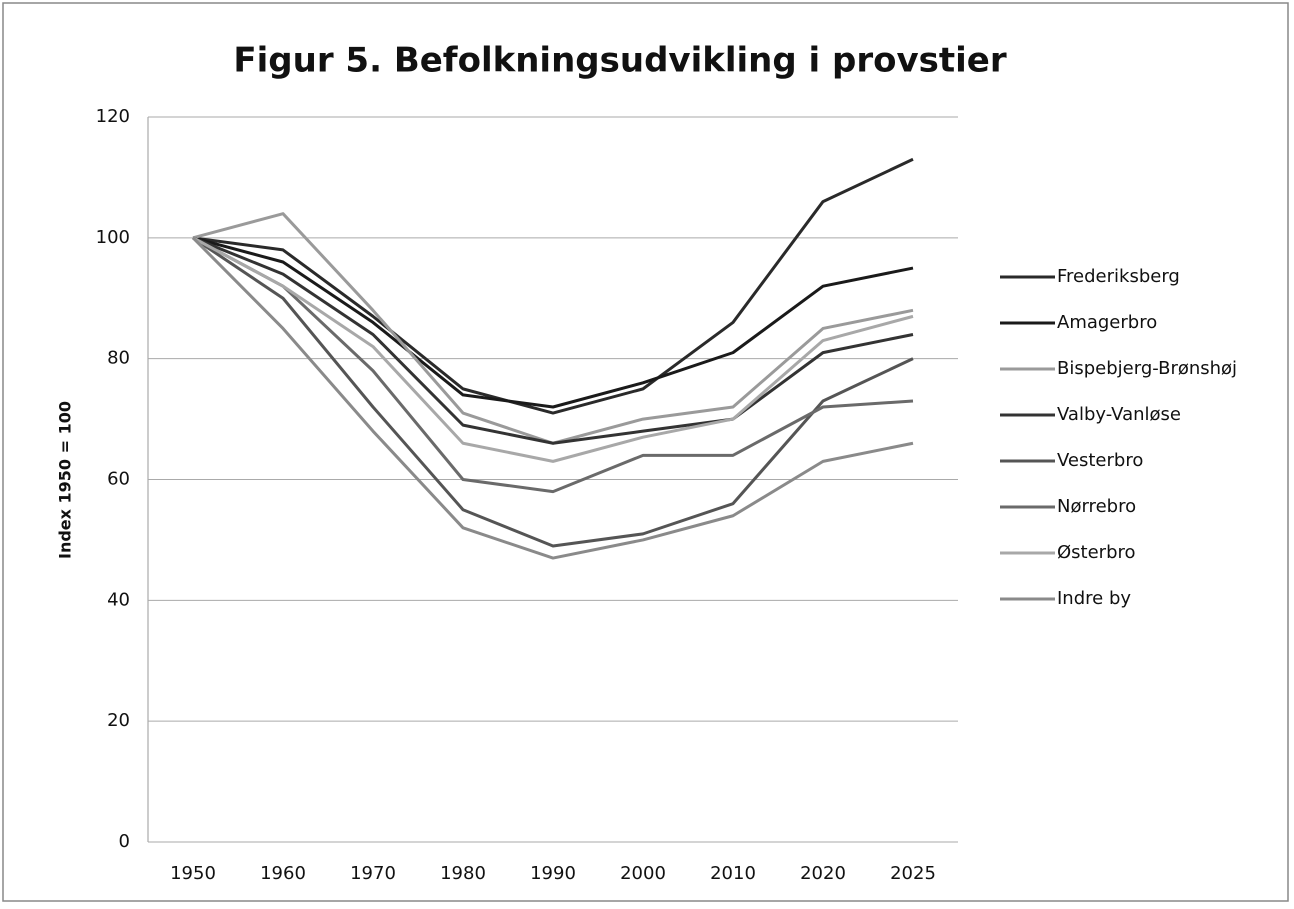 The width and height of the screenshot is (1294, 909). What do you see at coordinates (463, 873) in the screenshot?
I see `x-tick-label: 1980` at bounding box center [463, 873].